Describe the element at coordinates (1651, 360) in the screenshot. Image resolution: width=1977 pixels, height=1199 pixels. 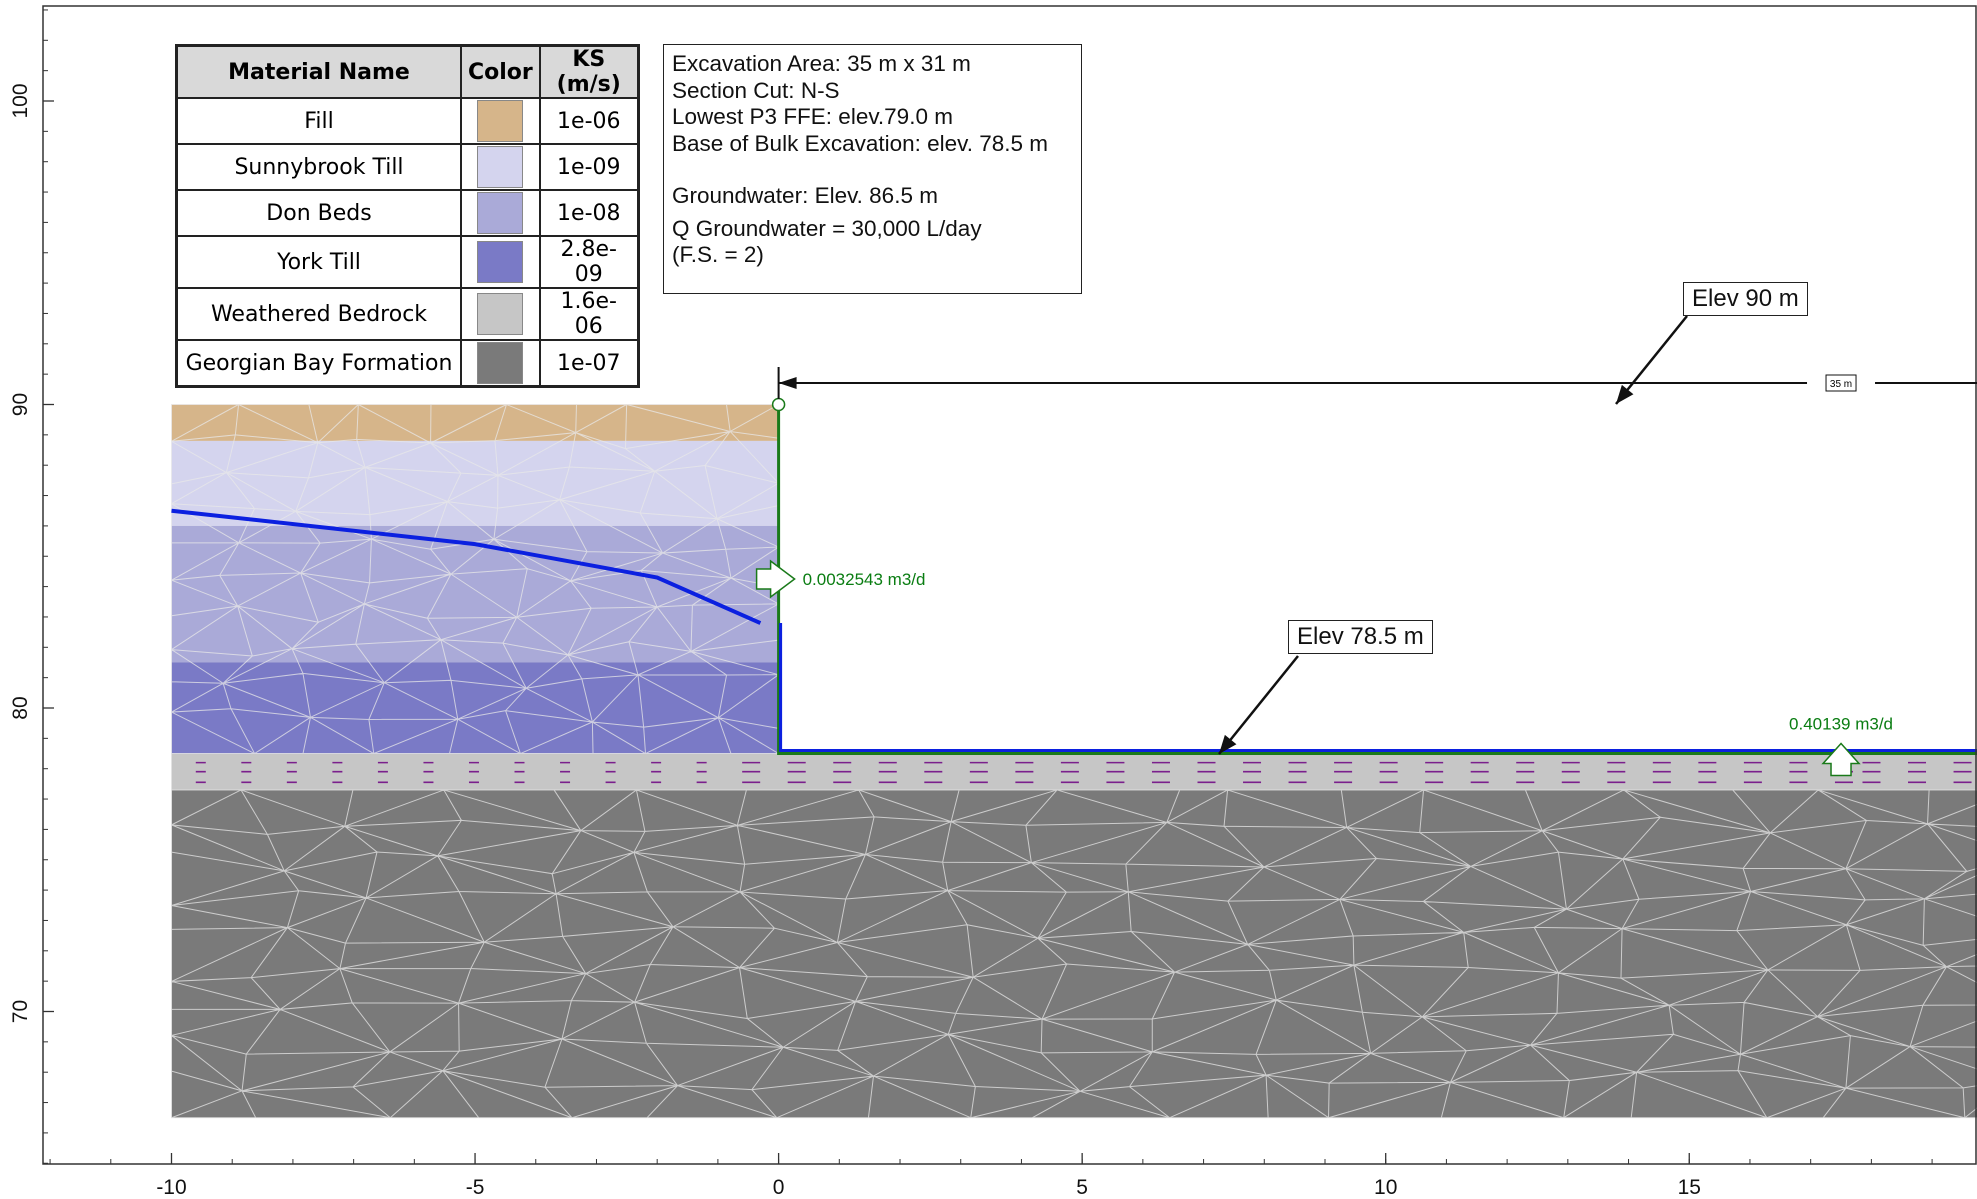
I see `elev-90-arrow` at that location.